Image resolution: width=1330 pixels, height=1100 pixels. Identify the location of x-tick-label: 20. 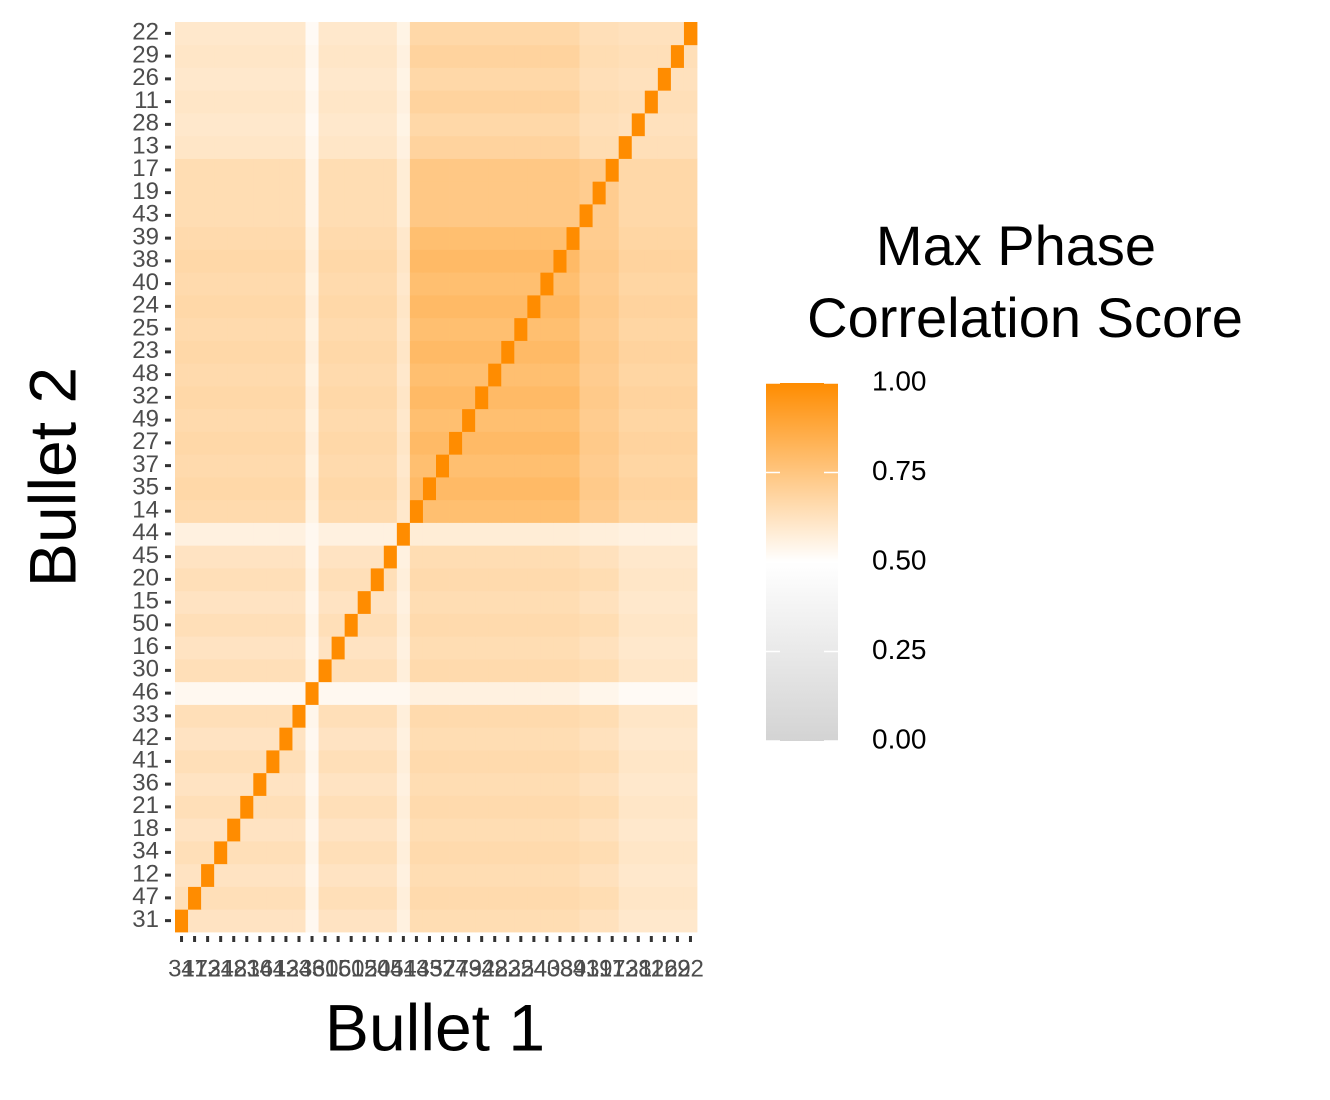
(377, 968).